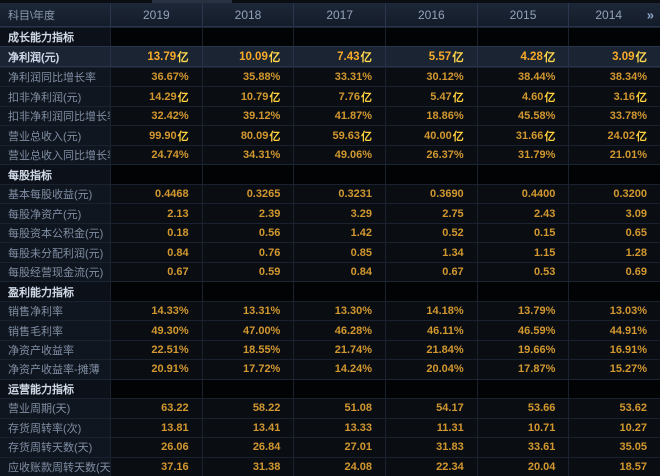 The width and height of the screenshot is (660, 476). What do you see at coordinates (55, 116) in the screenshot?
I see `row-label: 扣非净利润同比增长率` at bounding box center [55, 116].